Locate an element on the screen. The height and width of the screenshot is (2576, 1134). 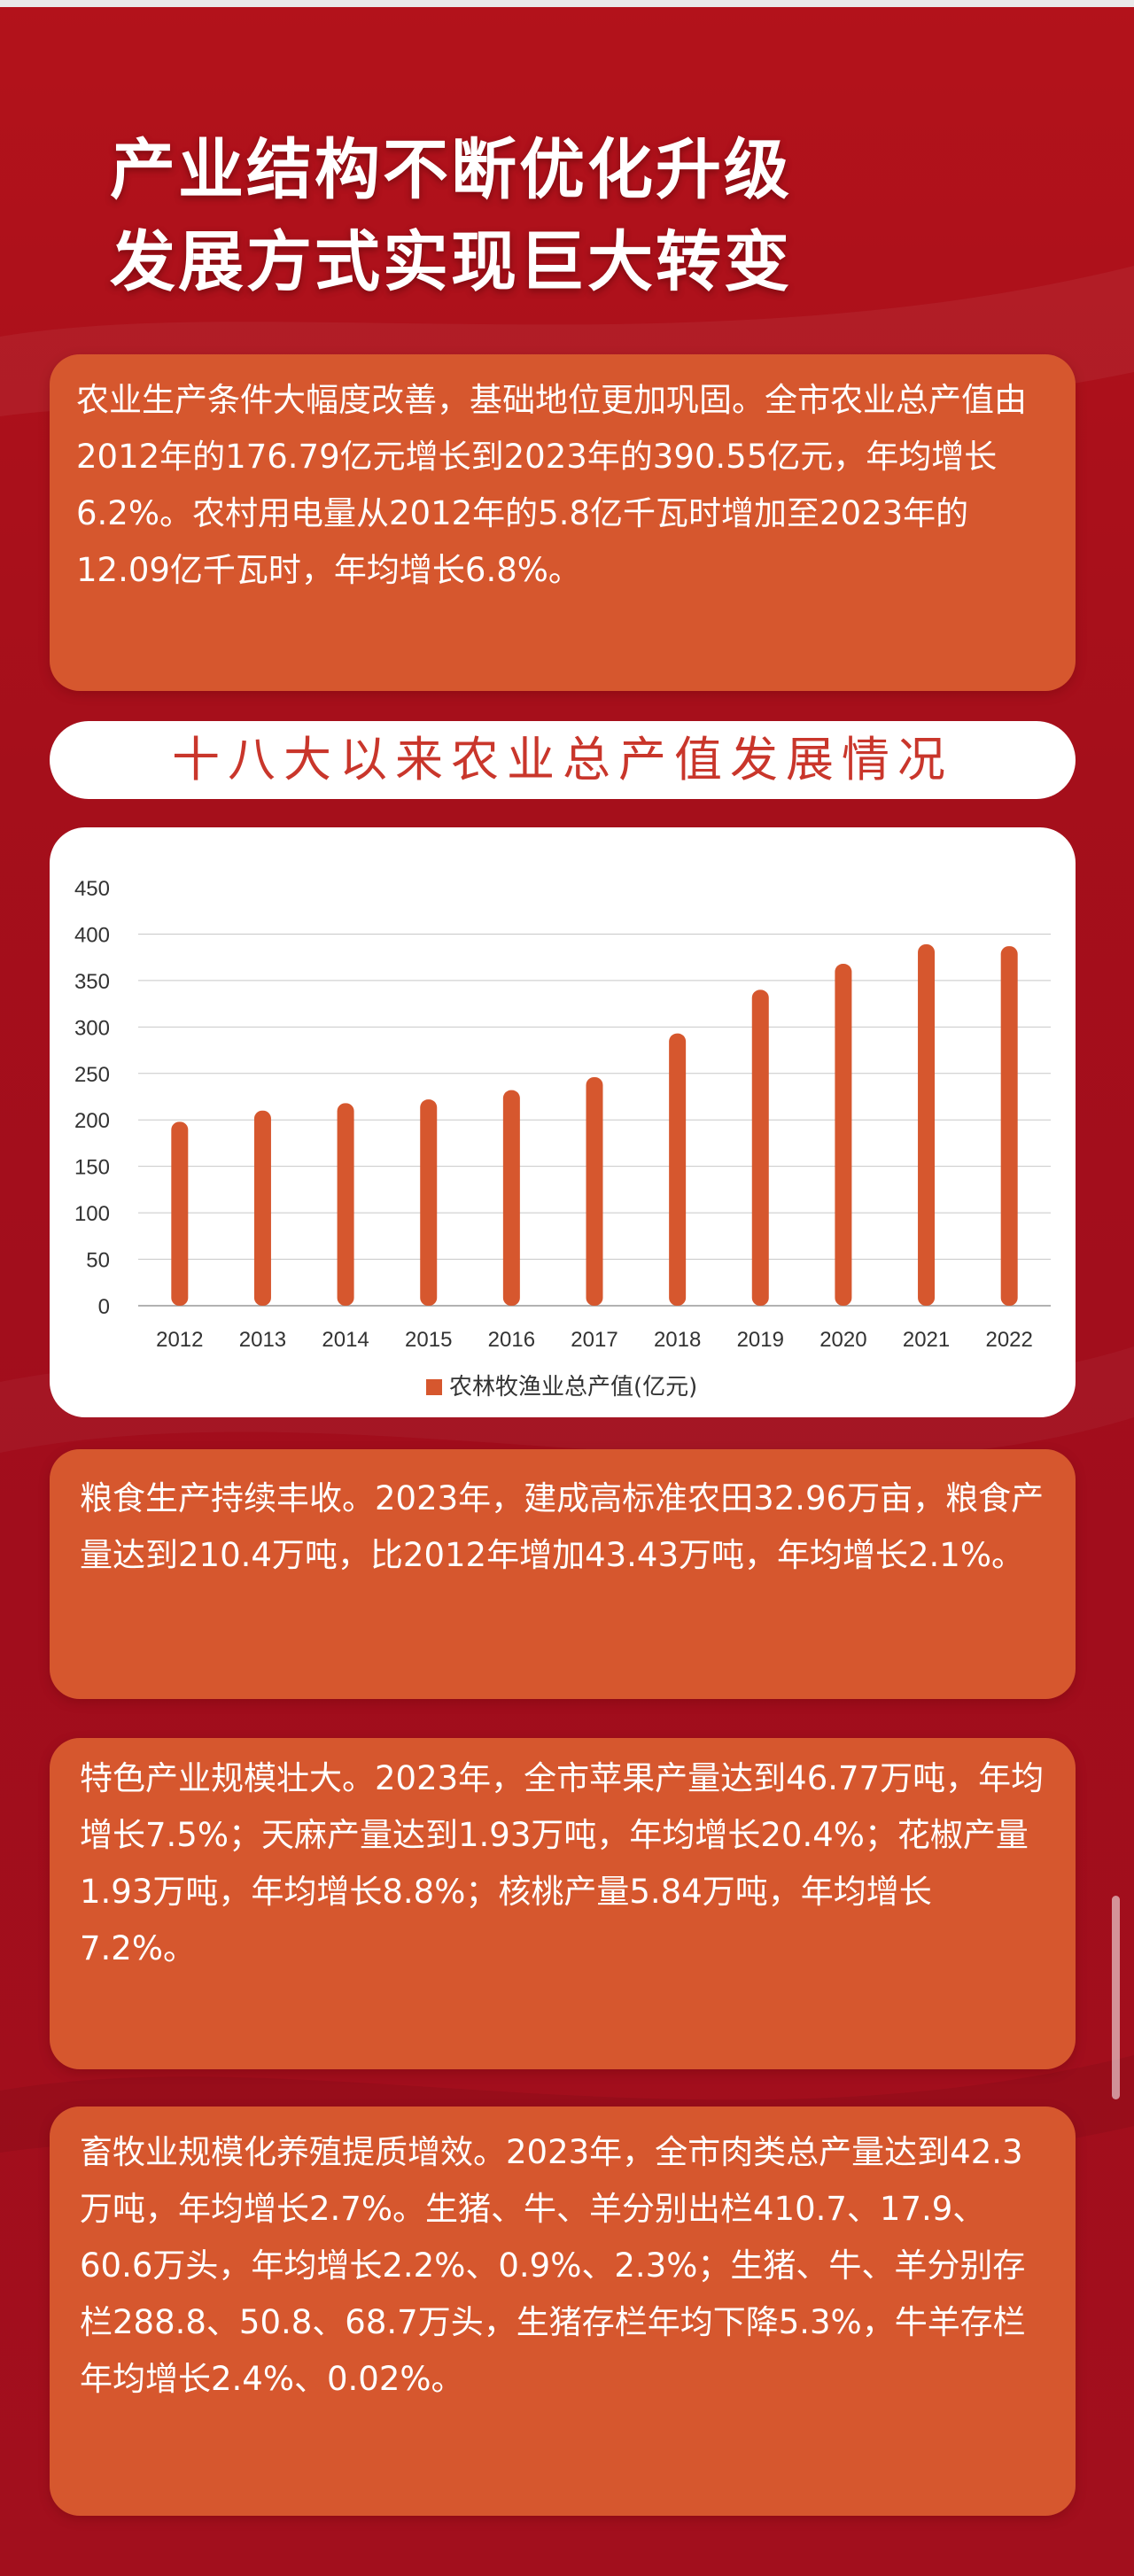
status-bar is located at coordinates (567, 3).